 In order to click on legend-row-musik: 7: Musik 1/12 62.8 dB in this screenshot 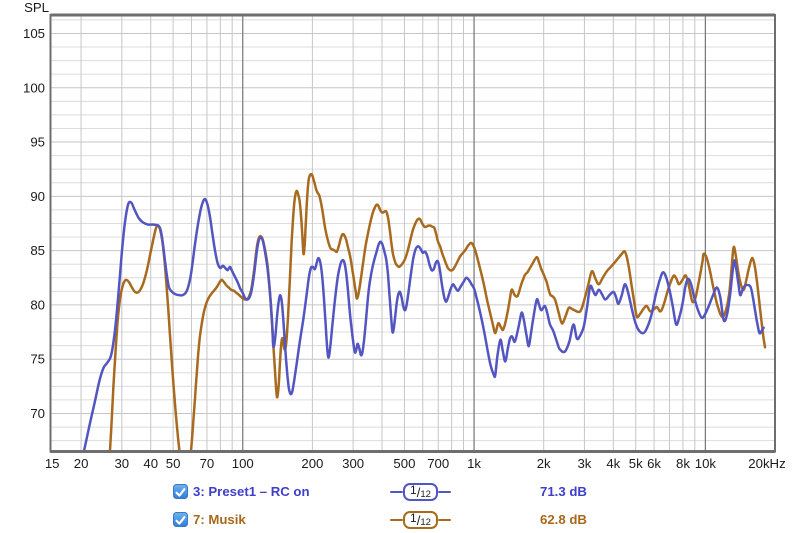, I will do `click(400, 520)`.